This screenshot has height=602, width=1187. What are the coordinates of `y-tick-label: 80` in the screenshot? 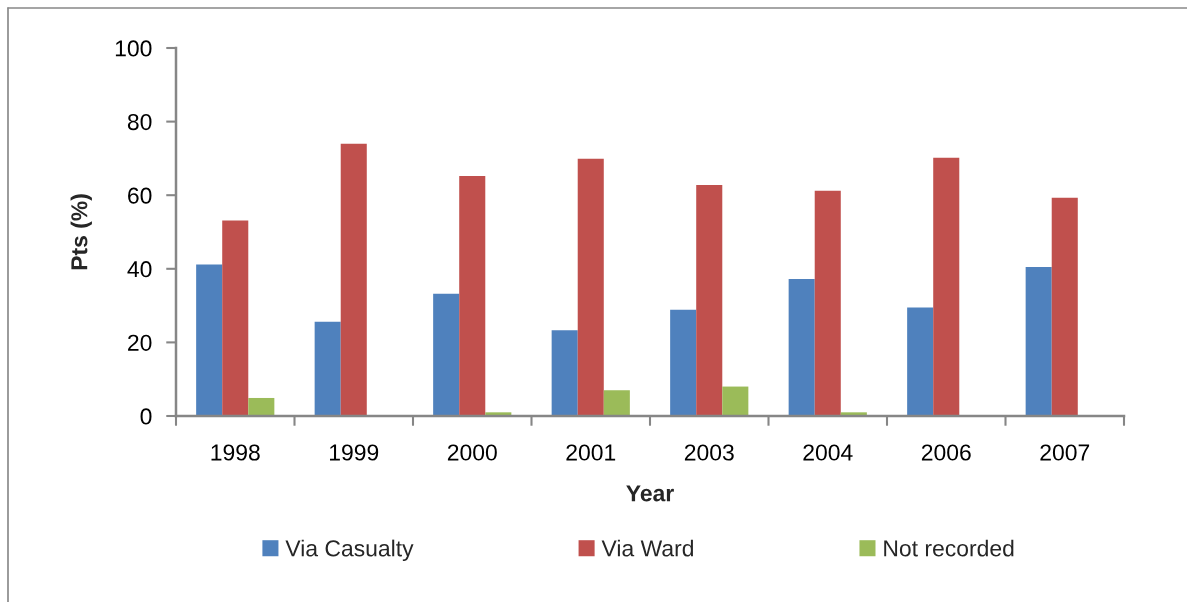 It's located at (139, 122).